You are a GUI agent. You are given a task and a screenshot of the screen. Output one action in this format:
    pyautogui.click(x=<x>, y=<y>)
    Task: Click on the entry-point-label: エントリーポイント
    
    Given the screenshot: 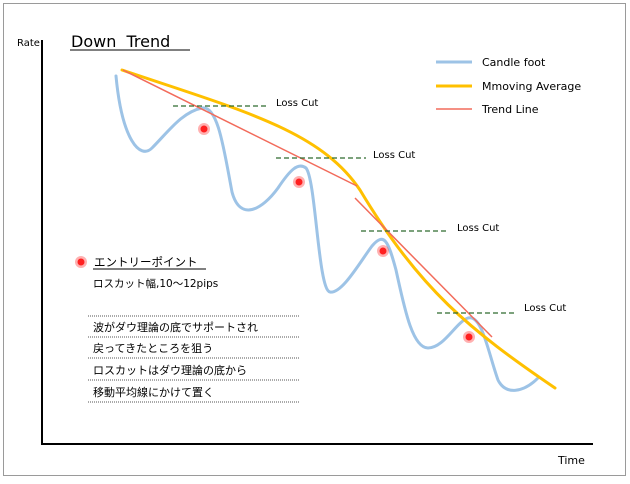 What is the action you would take?
    pyautogui.click(x=146, y=262)
    